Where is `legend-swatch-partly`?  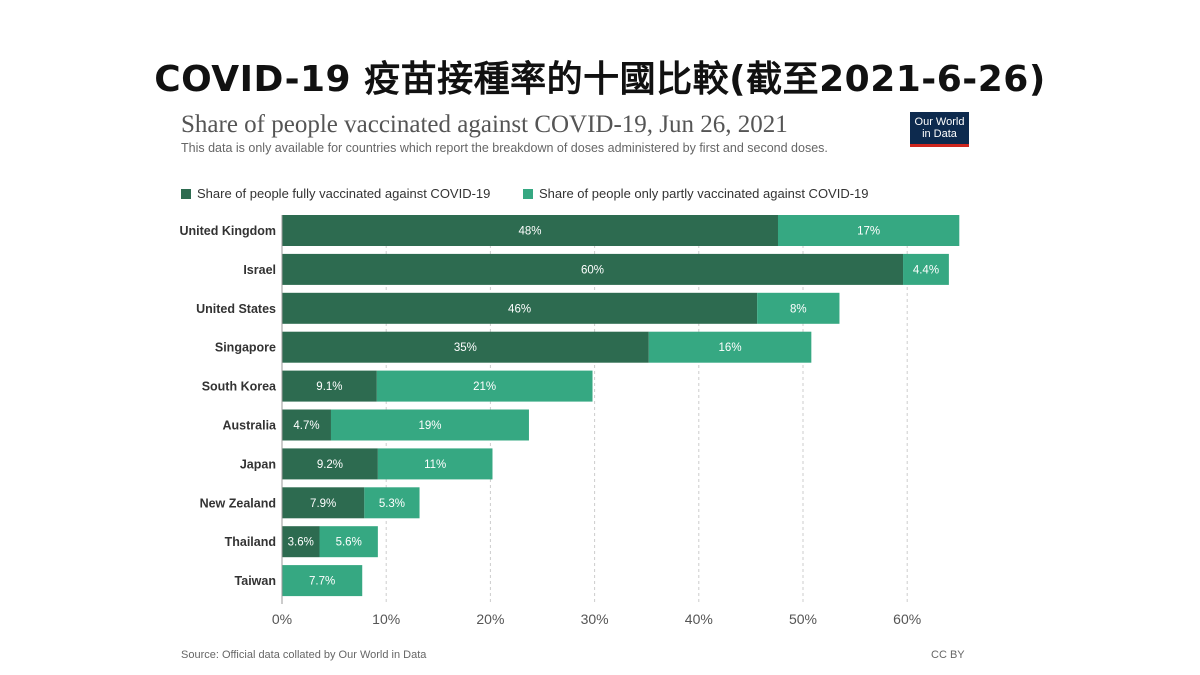
legend-swatch-partly is located at coordinates (528, 193).